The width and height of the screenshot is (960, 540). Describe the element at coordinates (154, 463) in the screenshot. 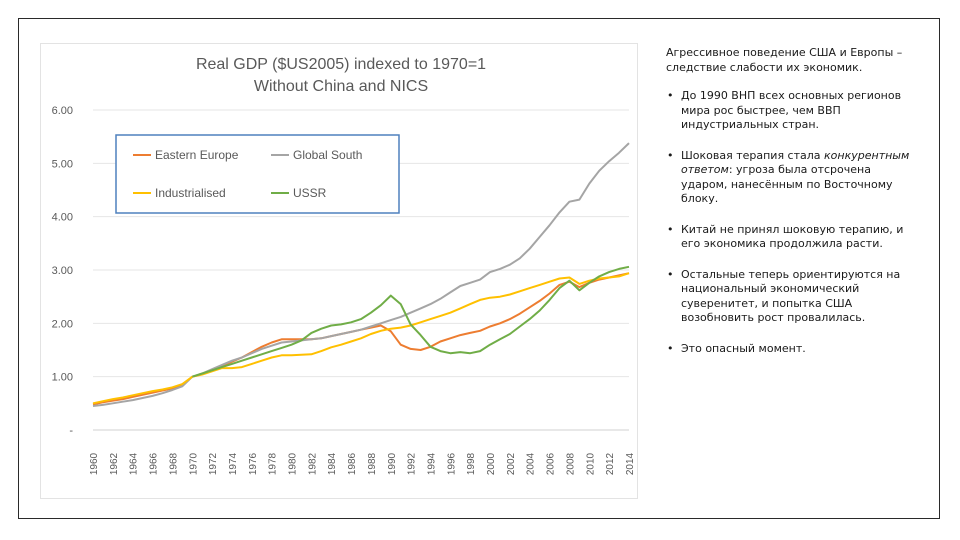

I see `x-tick-label: 1966` at that location.